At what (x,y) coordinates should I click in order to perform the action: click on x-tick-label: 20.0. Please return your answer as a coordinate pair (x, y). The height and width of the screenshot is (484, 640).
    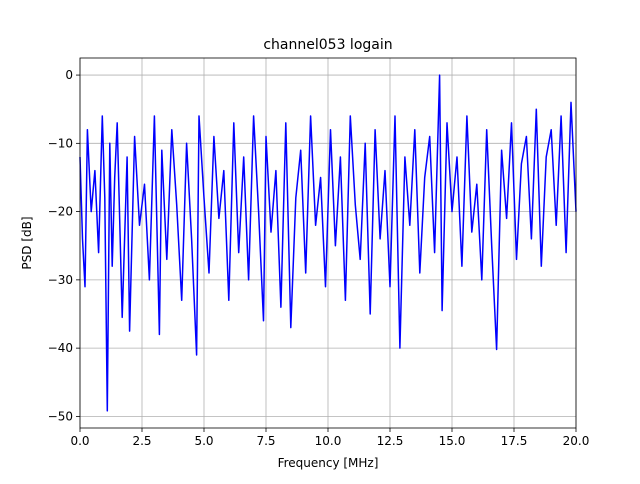
    Looking at the image, I should click on (576, 441).